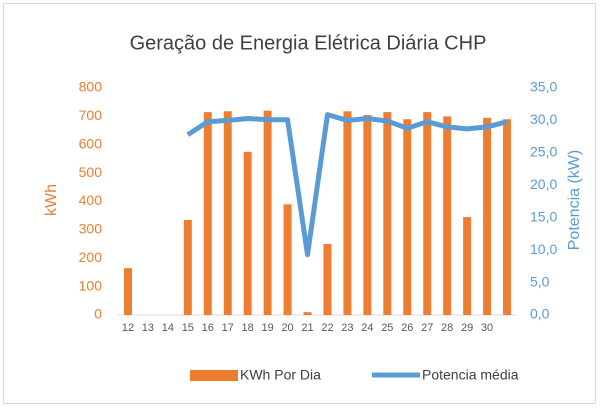 Image resolution: width=600 pixels, height=408 pixels. What do you see at coordinates (214, 375) in the screenshot?
I see `legend-swatch` at bounding box center [214, 375].